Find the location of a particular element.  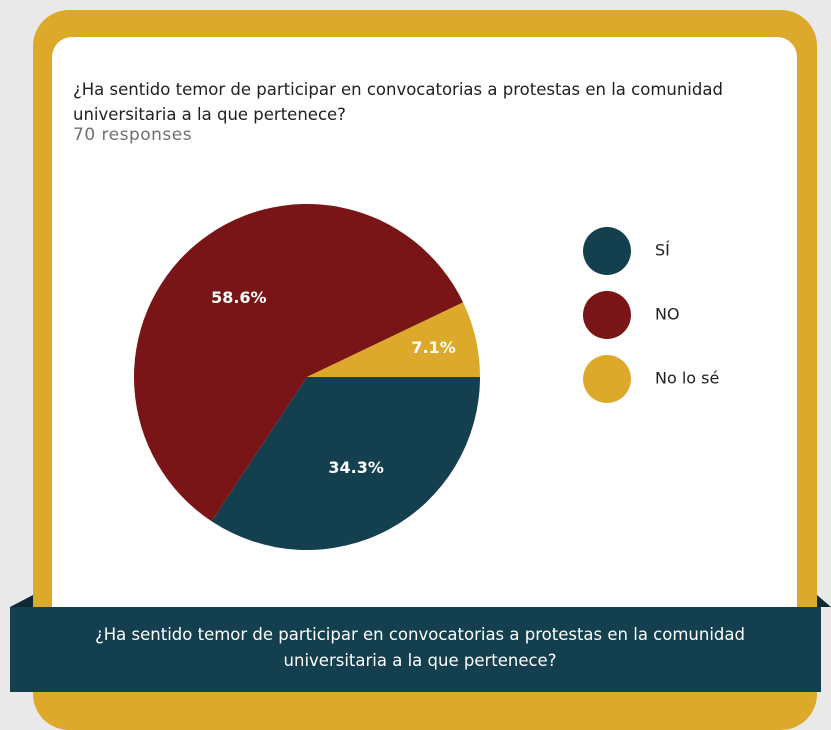

banner is located at coordinates (415, 649).